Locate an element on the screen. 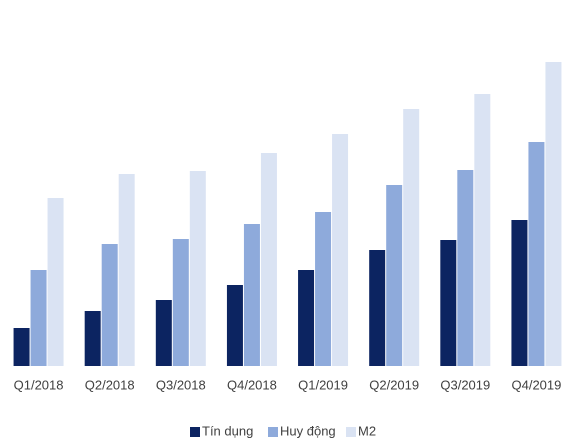 Image resolution: width=572 pixels, height=443 pixels. x-tick-label: Q2/2019 is located at coordinates (394, 384).